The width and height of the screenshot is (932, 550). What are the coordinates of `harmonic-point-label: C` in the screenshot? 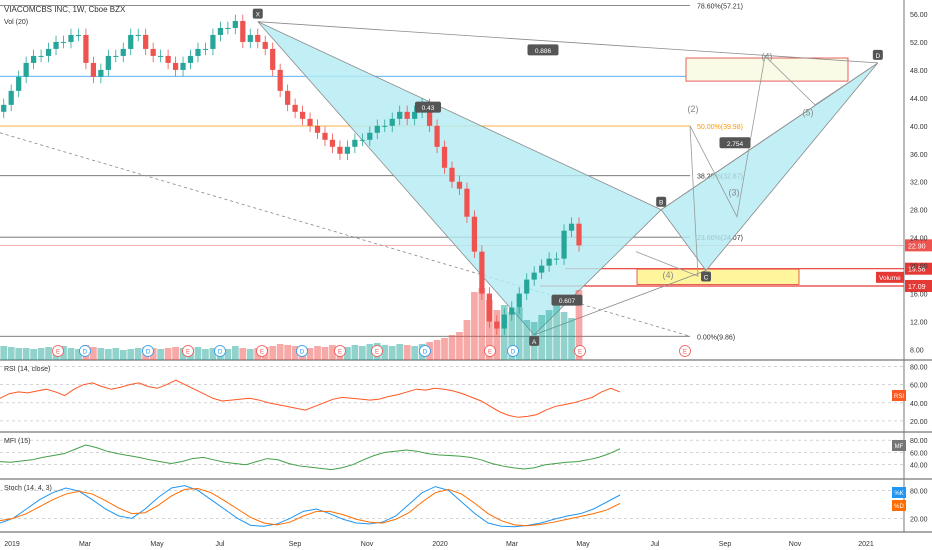 It's located at (706, 278).